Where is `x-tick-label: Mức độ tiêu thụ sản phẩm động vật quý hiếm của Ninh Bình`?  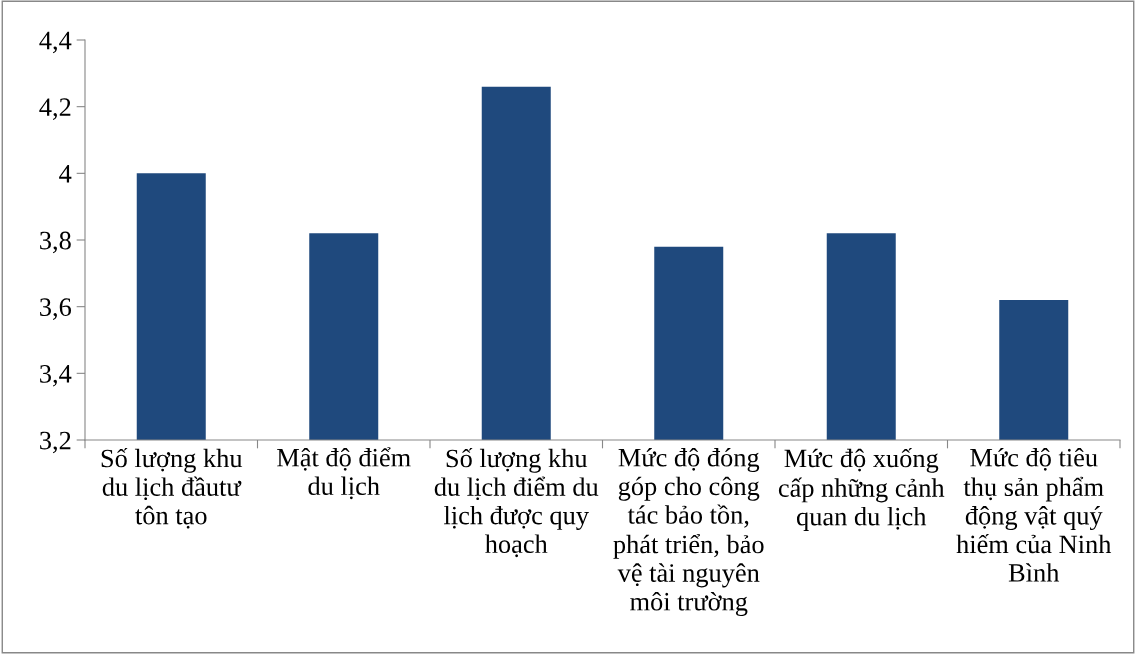 x-tick-label: Mức độ tiêu thụ sản phẩm động vật quý hiếm của Ninh Bình is located at coordinates (1034, 514).